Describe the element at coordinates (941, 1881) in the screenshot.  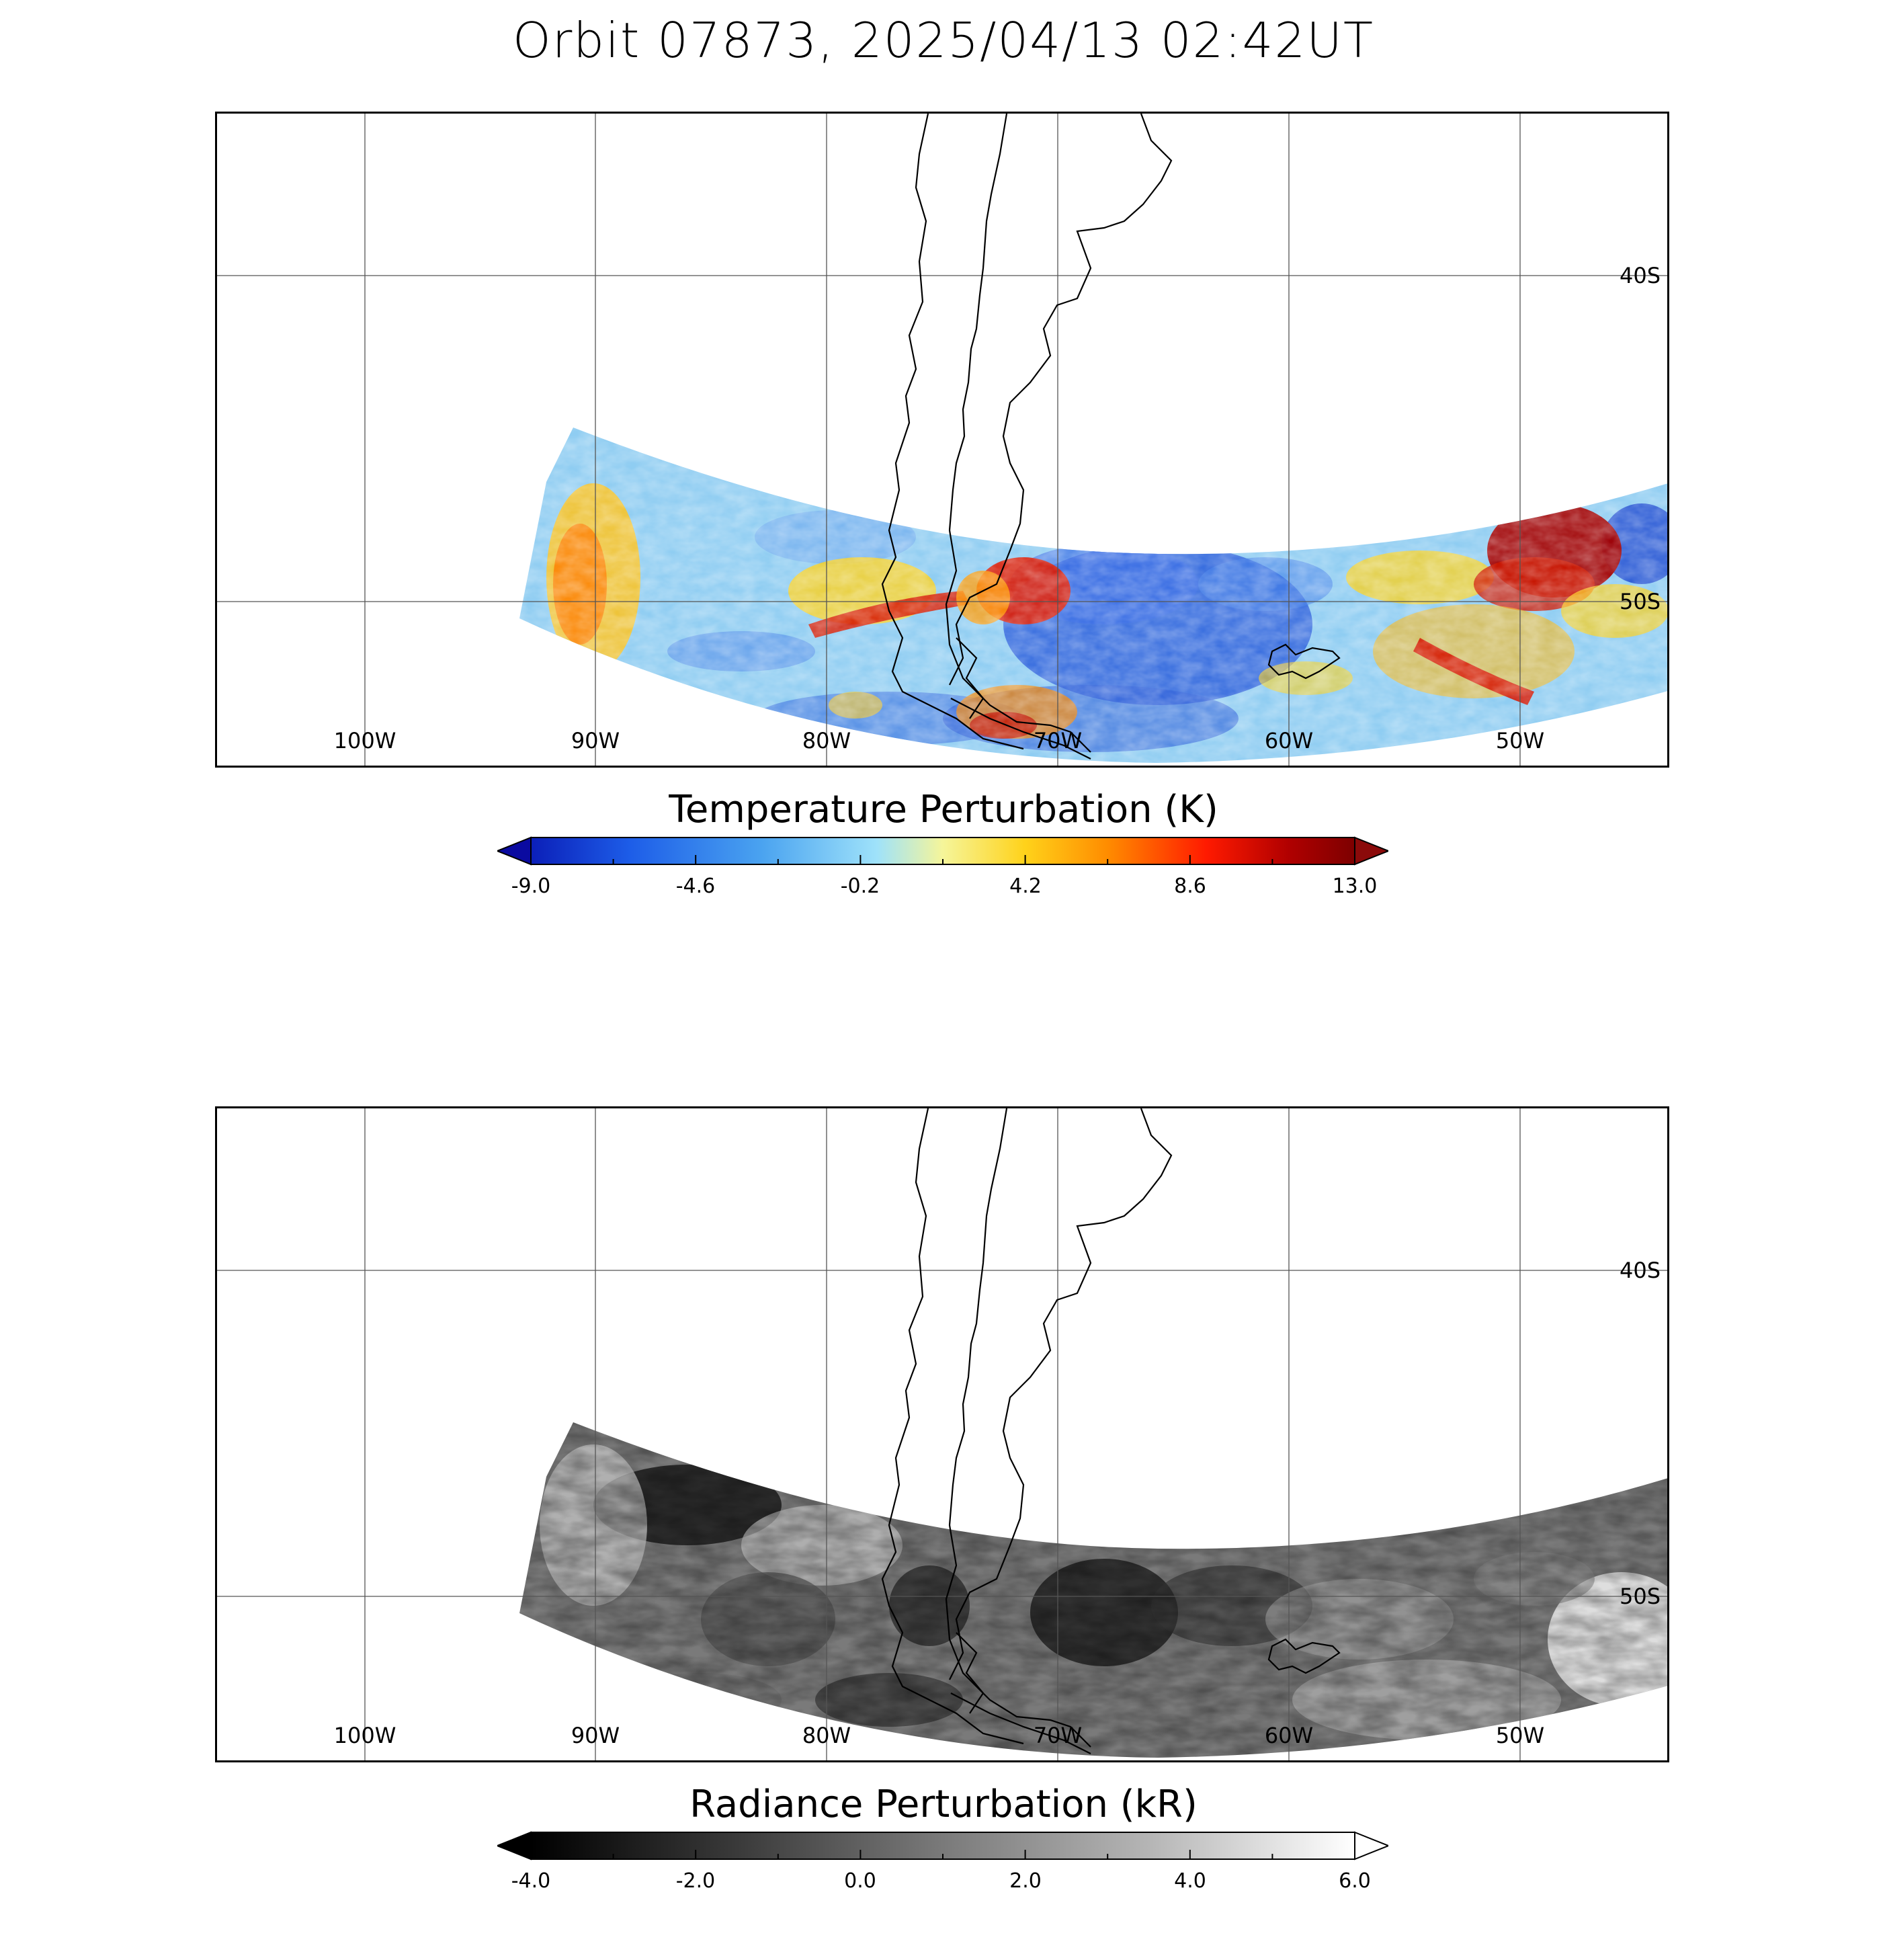
I see `radiance-colorbar-labels: -4.0 -2.0 0.0 2.0 4.0 6.0` at that location.